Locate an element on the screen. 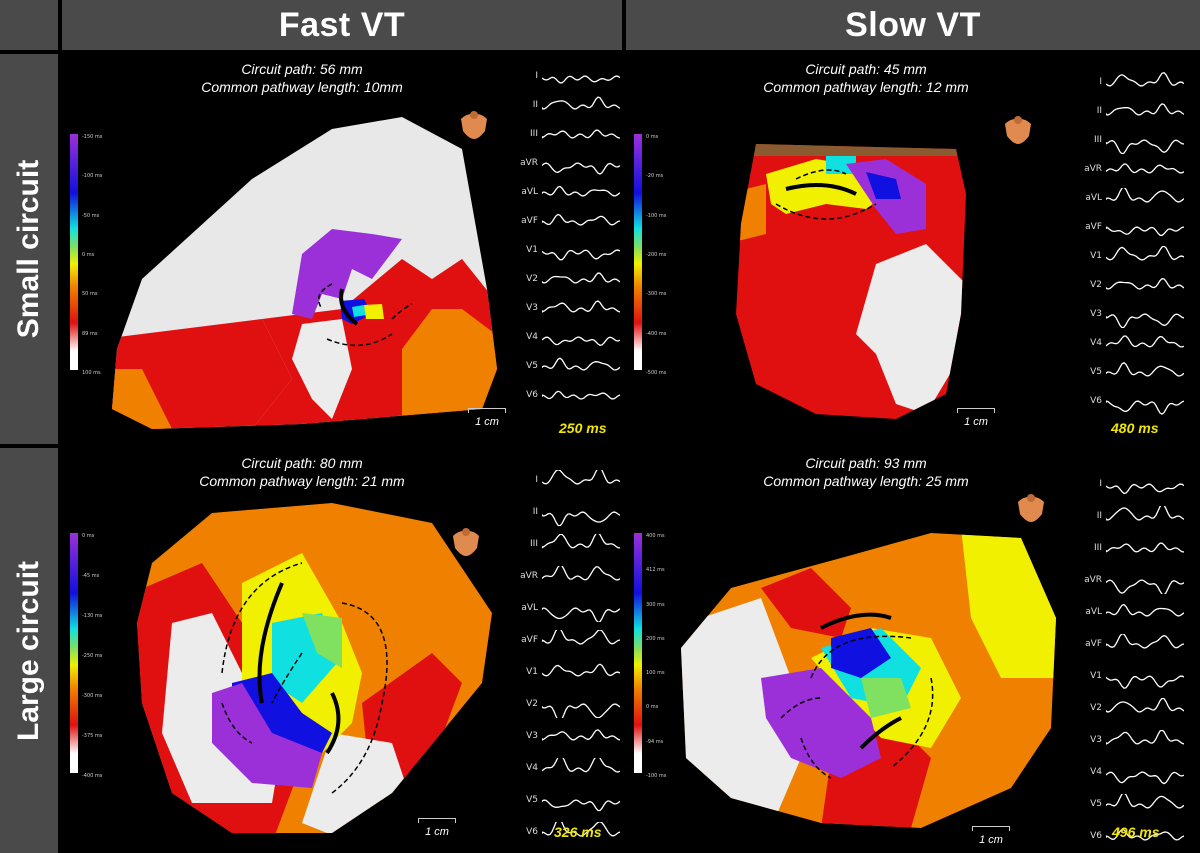 This screenshot has height=853, width=1200. colorbar: -150 ms -100 ms -50 ms 0 ms 50 ms 89 ms 100 ms is located at coordinates (86, 255).